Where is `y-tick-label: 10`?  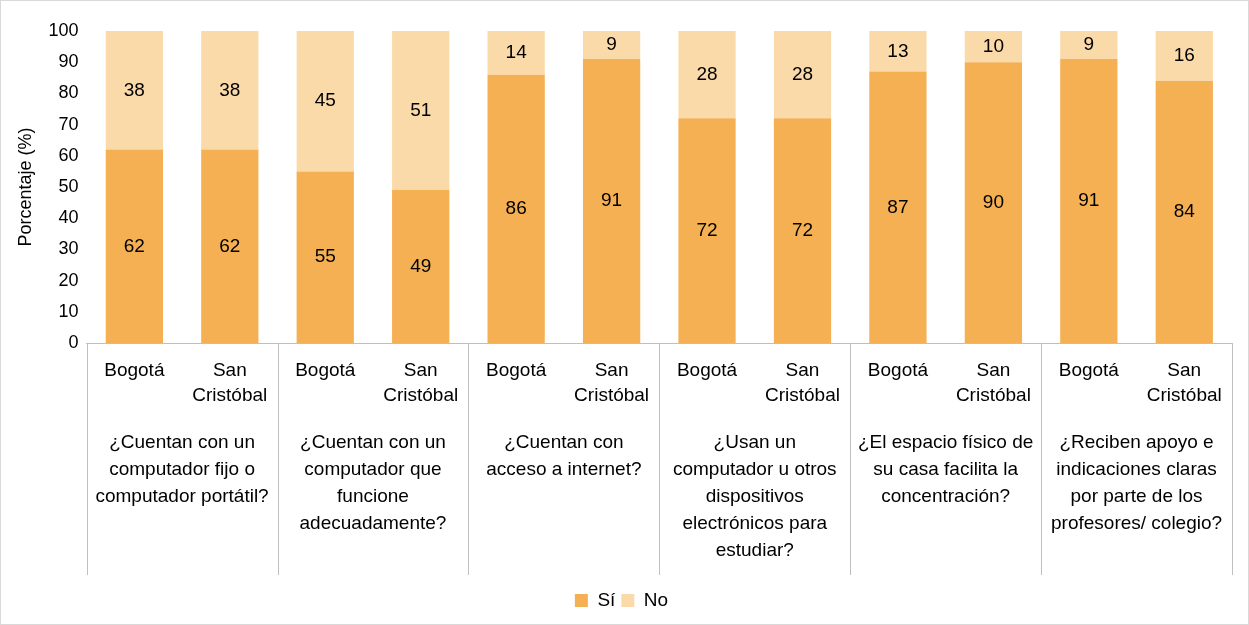 y-tick-label: 10 is located at coordinates (68, 310).